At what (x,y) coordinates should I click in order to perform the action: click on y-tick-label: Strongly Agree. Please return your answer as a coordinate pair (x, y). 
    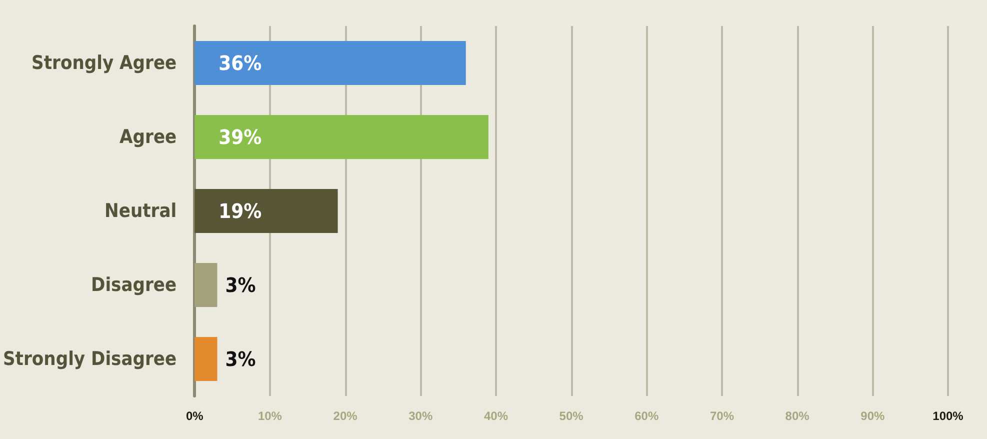
    Looking at the image, I should click on (104, 63).